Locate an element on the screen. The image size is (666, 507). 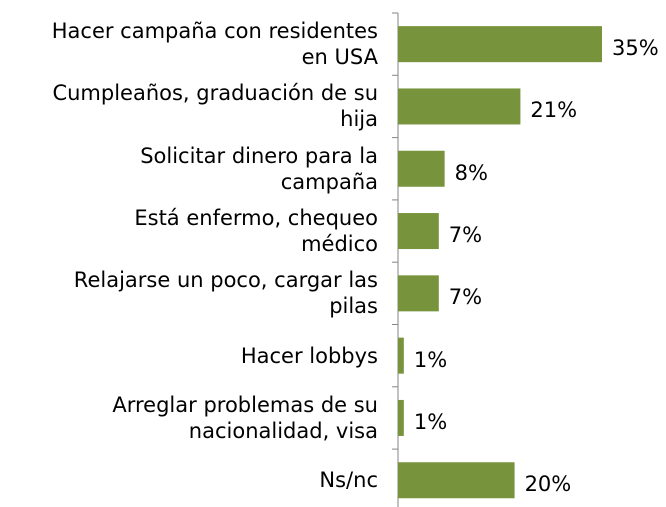
category-label: Relajarse un poco, cargar las pilas is located at coordinates (225, 293).